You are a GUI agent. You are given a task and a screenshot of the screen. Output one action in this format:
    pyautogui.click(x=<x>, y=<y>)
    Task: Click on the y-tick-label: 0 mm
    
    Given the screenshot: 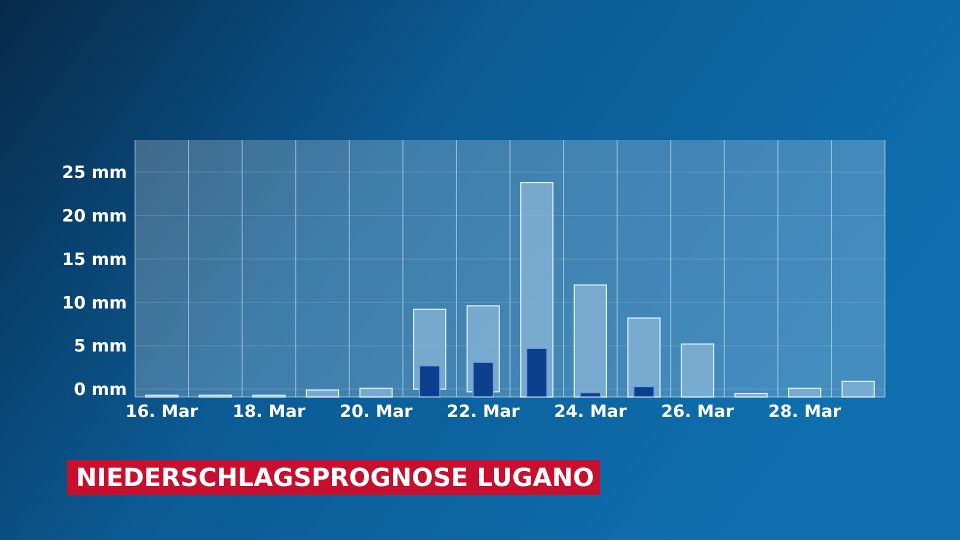 What is the action you would take?
    pyautogui.click(x=100, y=390)
    